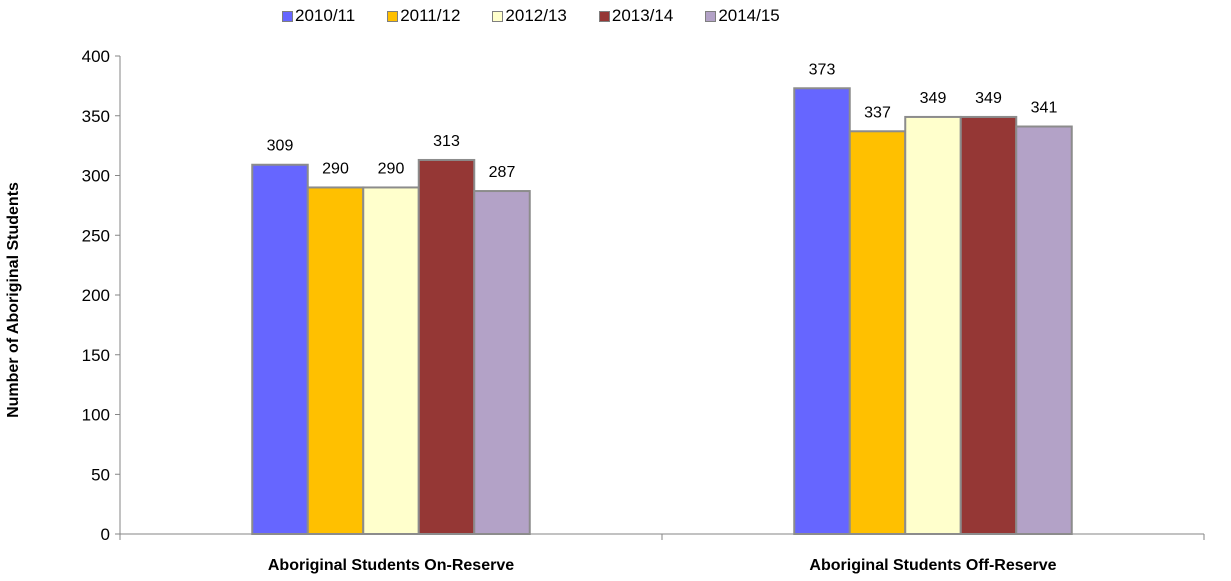  What do you see at coordinates (96, 355) in the screenshot?
I see `y-tick-label: 150` at bounding box center [96, 355].